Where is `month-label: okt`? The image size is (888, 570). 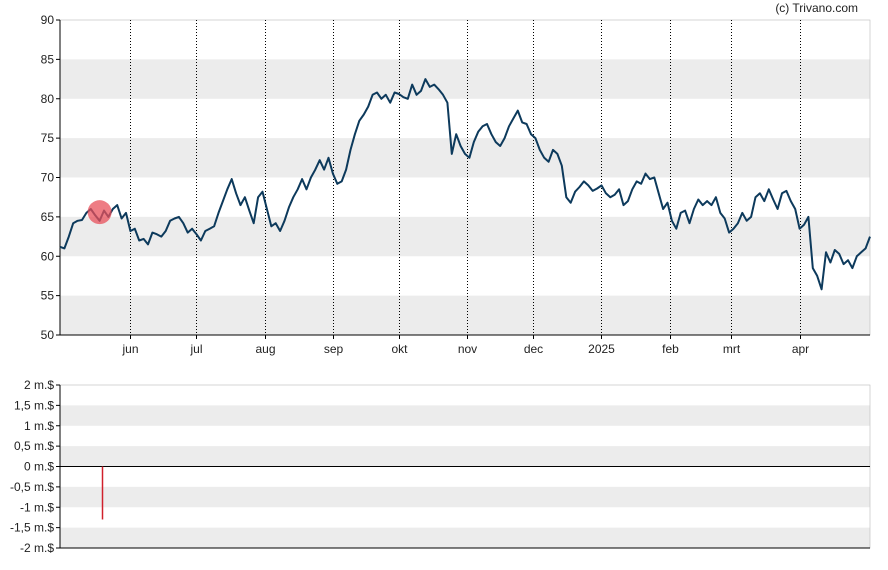
month-label: okt is located at coordinates (399, 349).